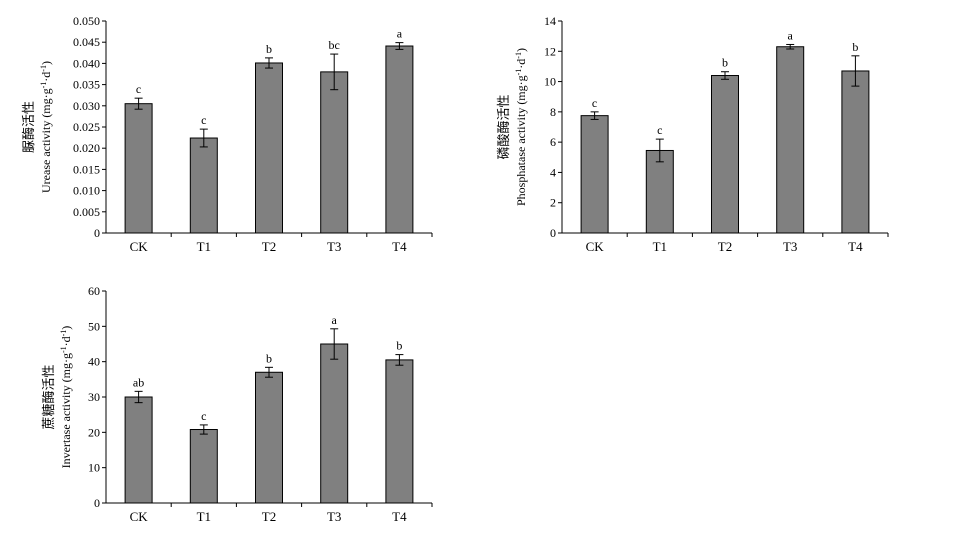 The image size is (970, 541). I want to click on significance-letter: bc, so click(334, 45).